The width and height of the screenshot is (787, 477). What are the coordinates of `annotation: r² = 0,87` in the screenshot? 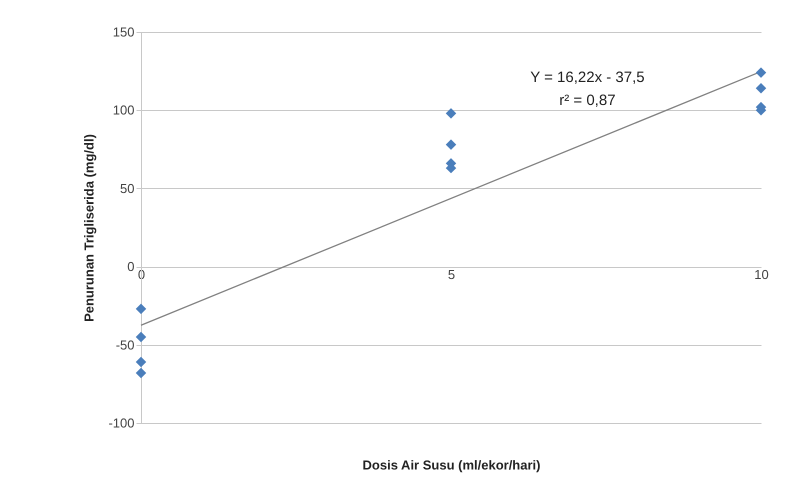 It's located at (587, 100).